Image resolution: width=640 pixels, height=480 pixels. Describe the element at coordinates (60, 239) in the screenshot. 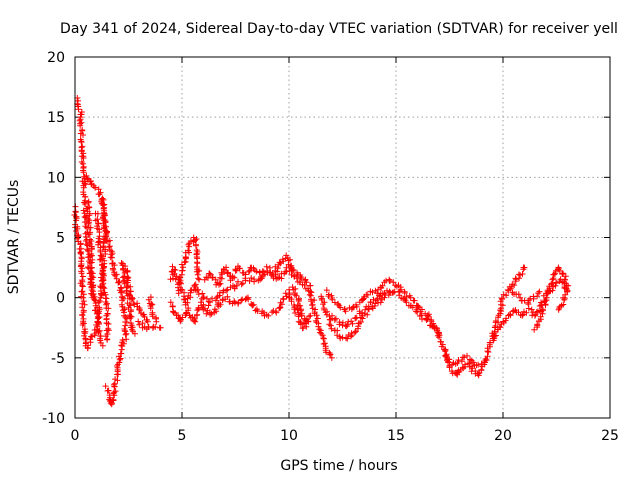

I see `y-tick-label: 5` at that location.